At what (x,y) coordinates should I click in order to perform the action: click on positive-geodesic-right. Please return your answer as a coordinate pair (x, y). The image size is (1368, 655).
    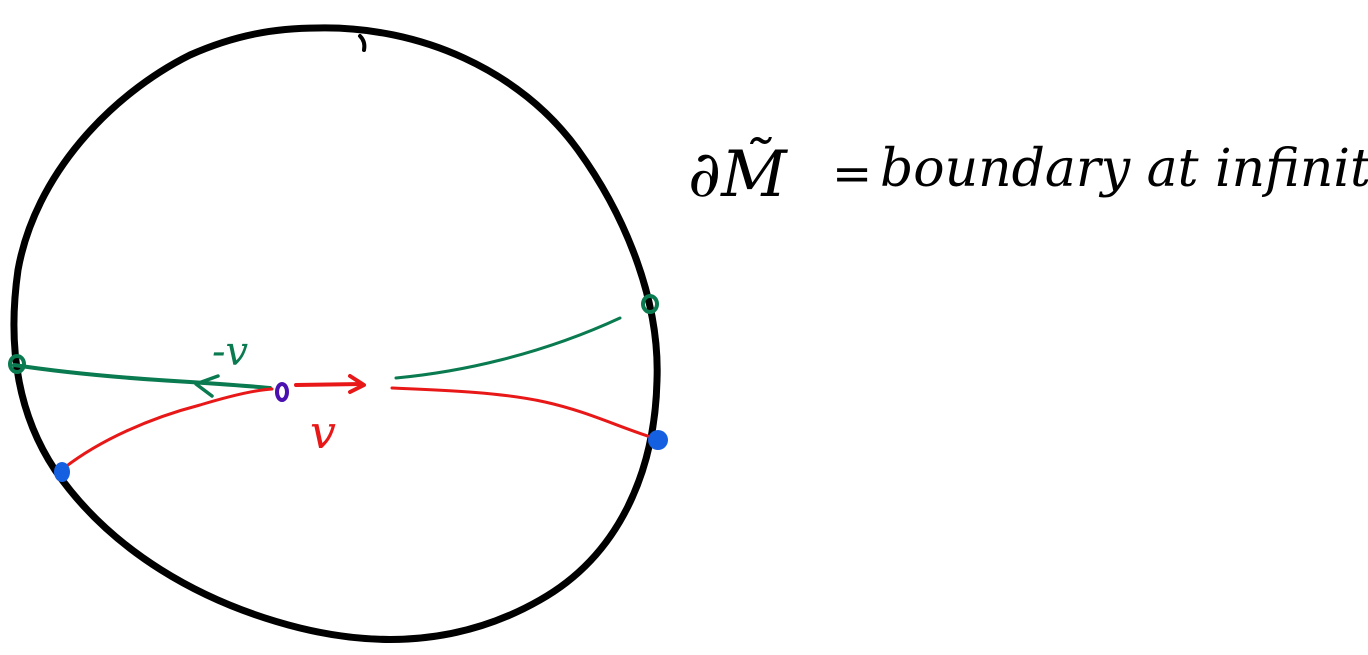
    Looking at the image, I should click on (526, 414).